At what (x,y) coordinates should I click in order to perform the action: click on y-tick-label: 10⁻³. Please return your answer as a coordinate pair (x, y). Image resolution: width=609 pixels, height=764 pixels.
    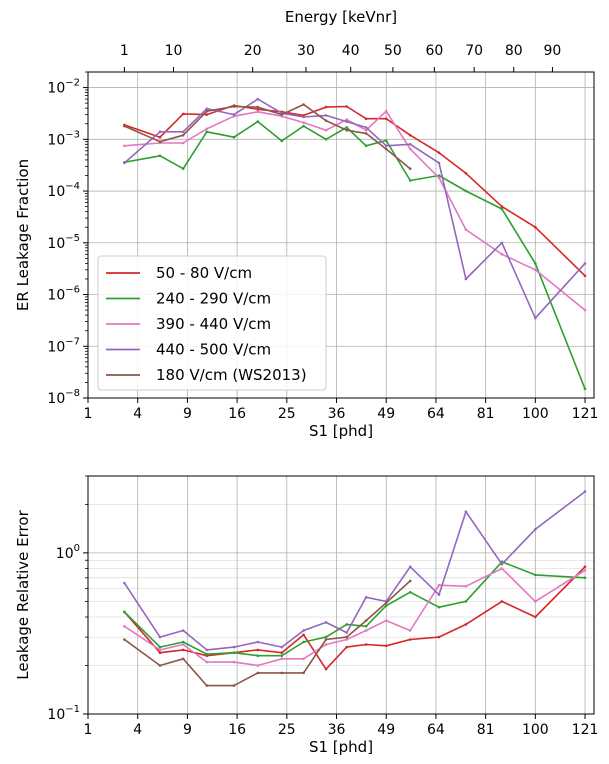
    Looking at the image, I should click on (63, 138).